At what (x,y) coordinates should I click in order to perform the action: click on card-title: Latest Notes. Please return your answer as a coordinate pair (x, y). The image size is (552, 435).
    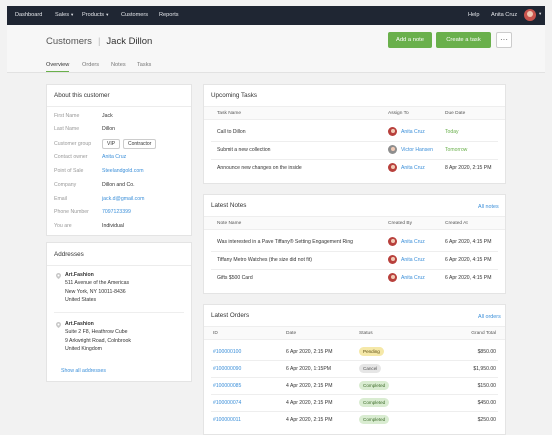
    Looking at the image, I should click on (229, 205).